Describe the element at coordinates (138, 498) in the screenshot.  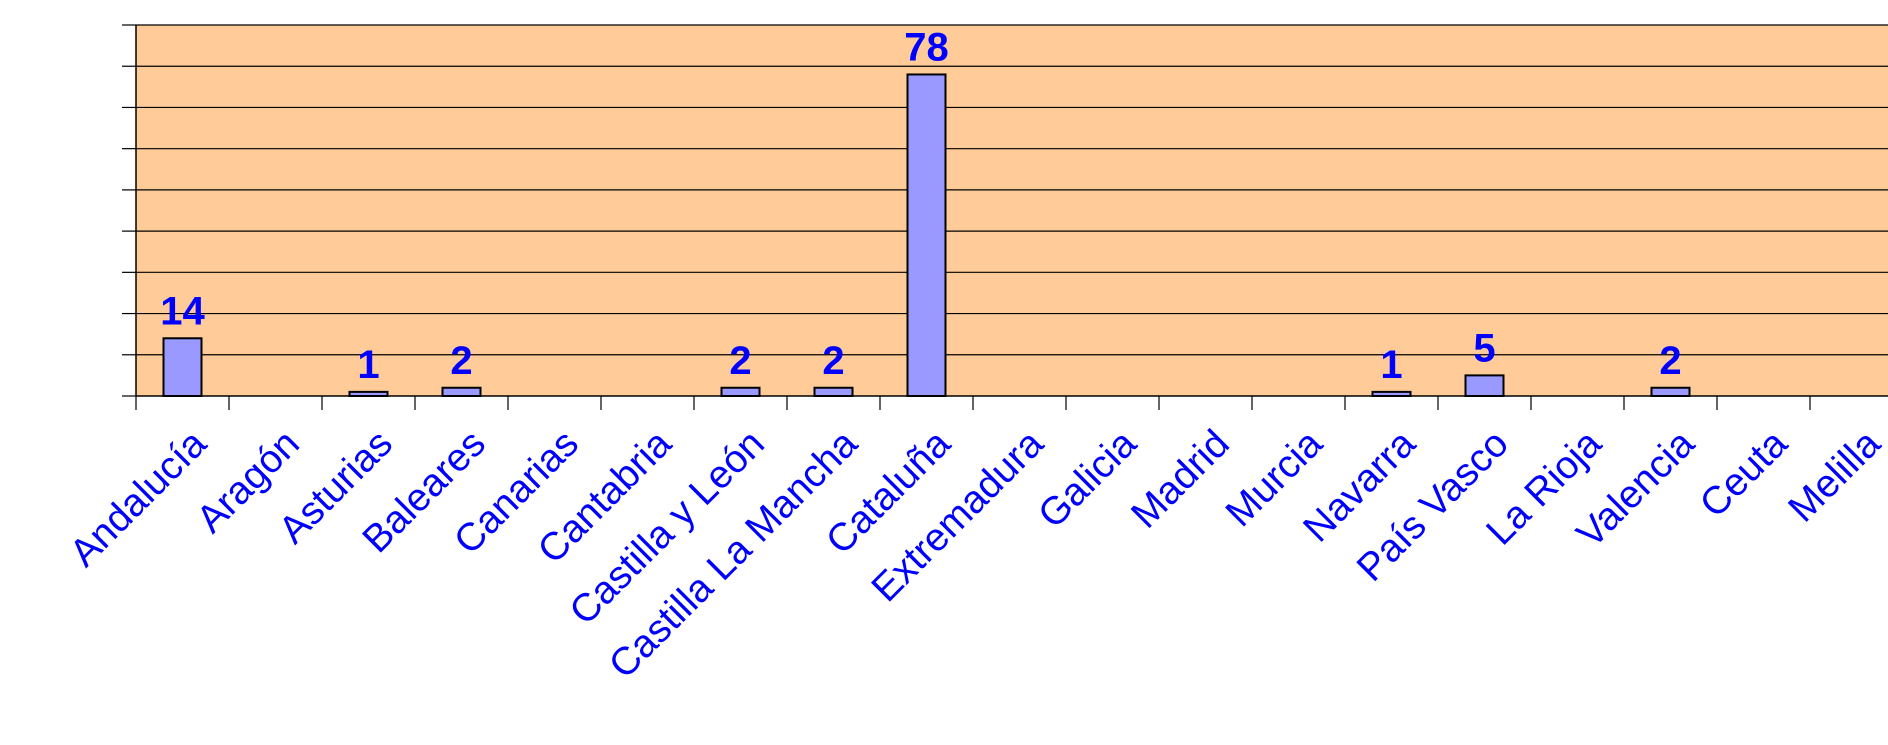
I see `category-label: Andalucía` at that location.